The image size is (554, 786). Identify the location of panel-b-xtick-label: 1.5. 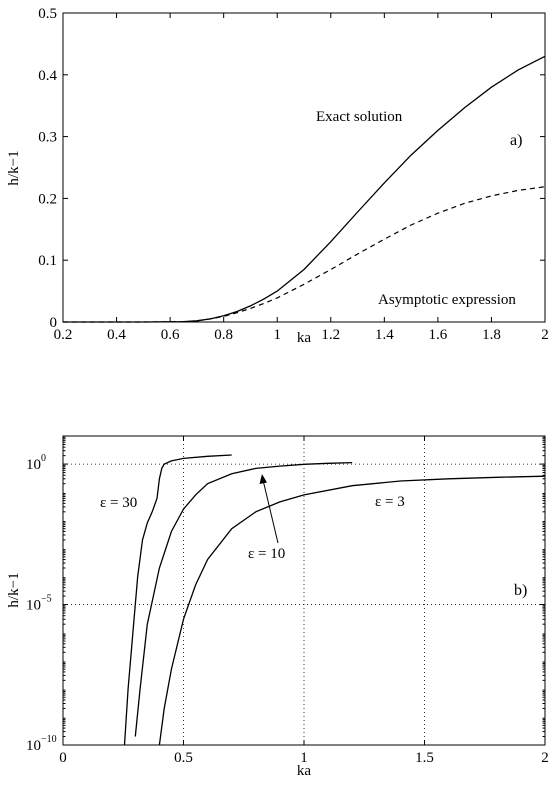
(424, 758).